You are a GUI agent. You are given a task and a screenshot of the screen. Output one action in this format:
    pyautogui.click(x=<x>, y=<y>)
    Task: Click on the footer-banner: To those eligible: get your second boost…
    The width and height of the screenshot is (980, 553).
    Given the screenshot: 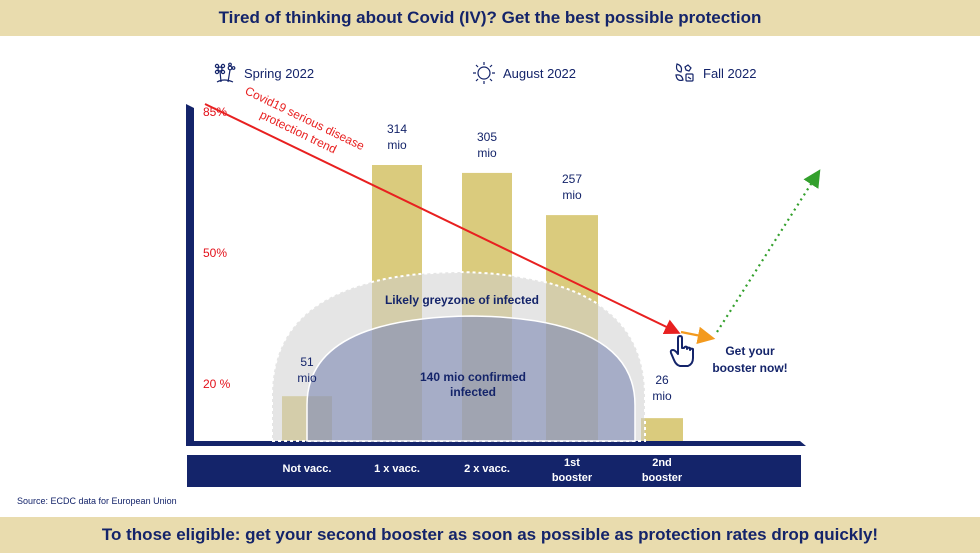 What is the action you would take?
    pyautogui.click(x=490, y=535)
    